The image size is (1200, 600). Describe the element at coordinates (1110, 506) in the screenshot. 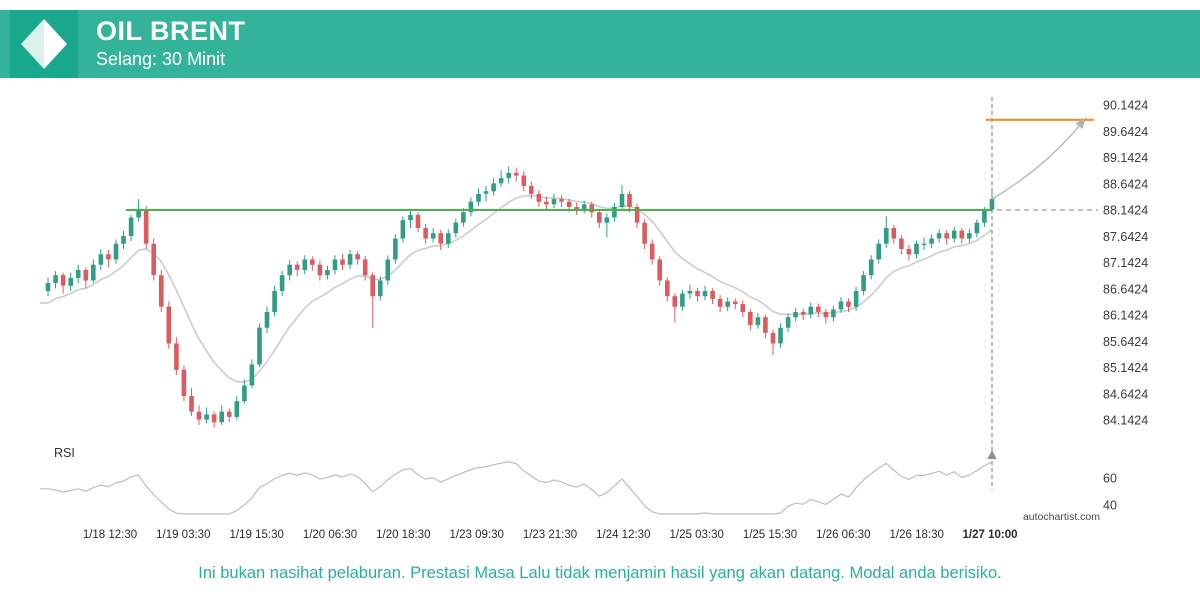

I see `svg-text: 40` at that location.